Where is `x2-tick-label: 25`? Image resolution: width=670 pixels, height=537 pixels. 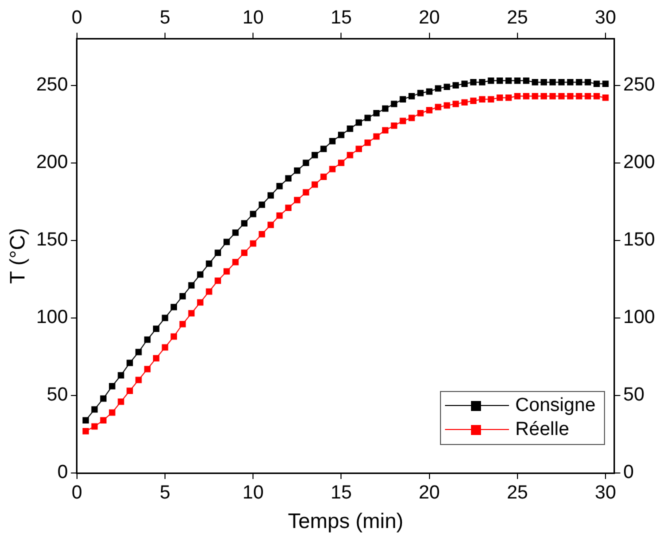 x2-tick-label: 25 is located at coordinates (517, 18).